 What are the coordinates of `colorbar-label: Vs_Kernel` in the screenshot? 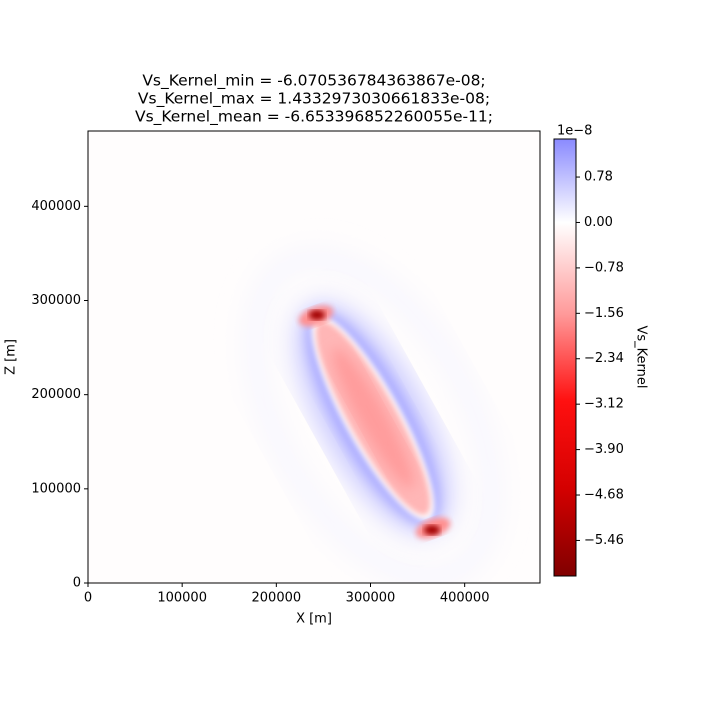 It's located at (641, 356).